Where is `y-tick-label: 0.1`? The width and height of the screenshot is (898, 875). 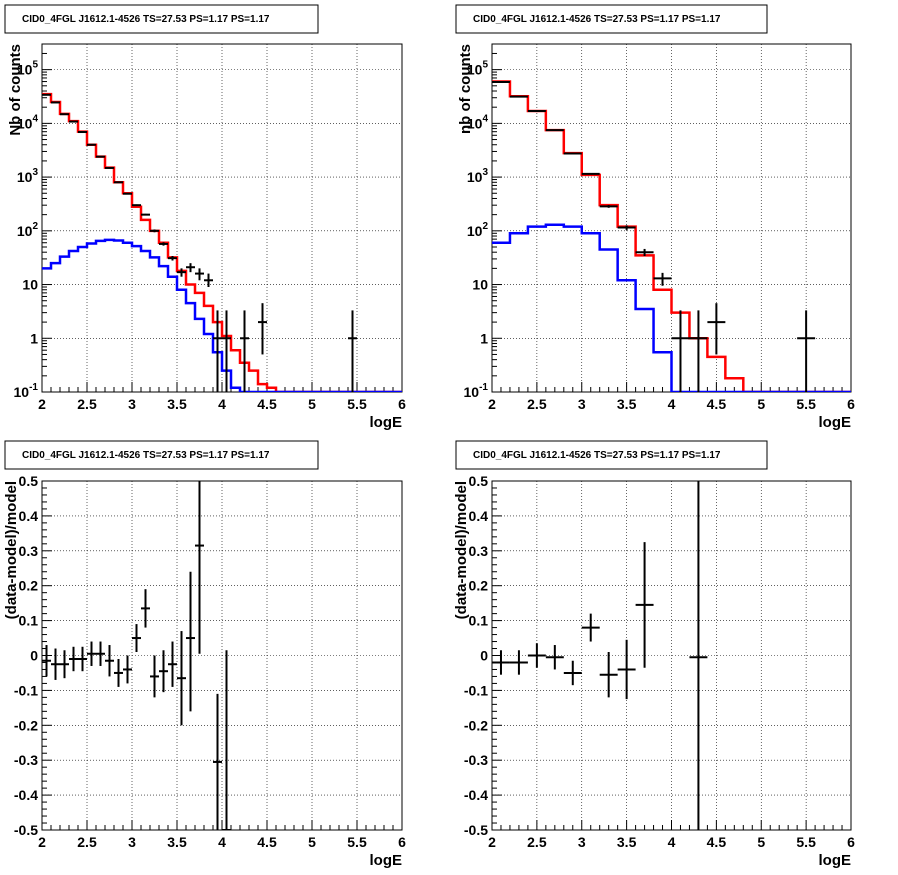 y-tick-label: 0.1 is located at coordinates (29, 621).